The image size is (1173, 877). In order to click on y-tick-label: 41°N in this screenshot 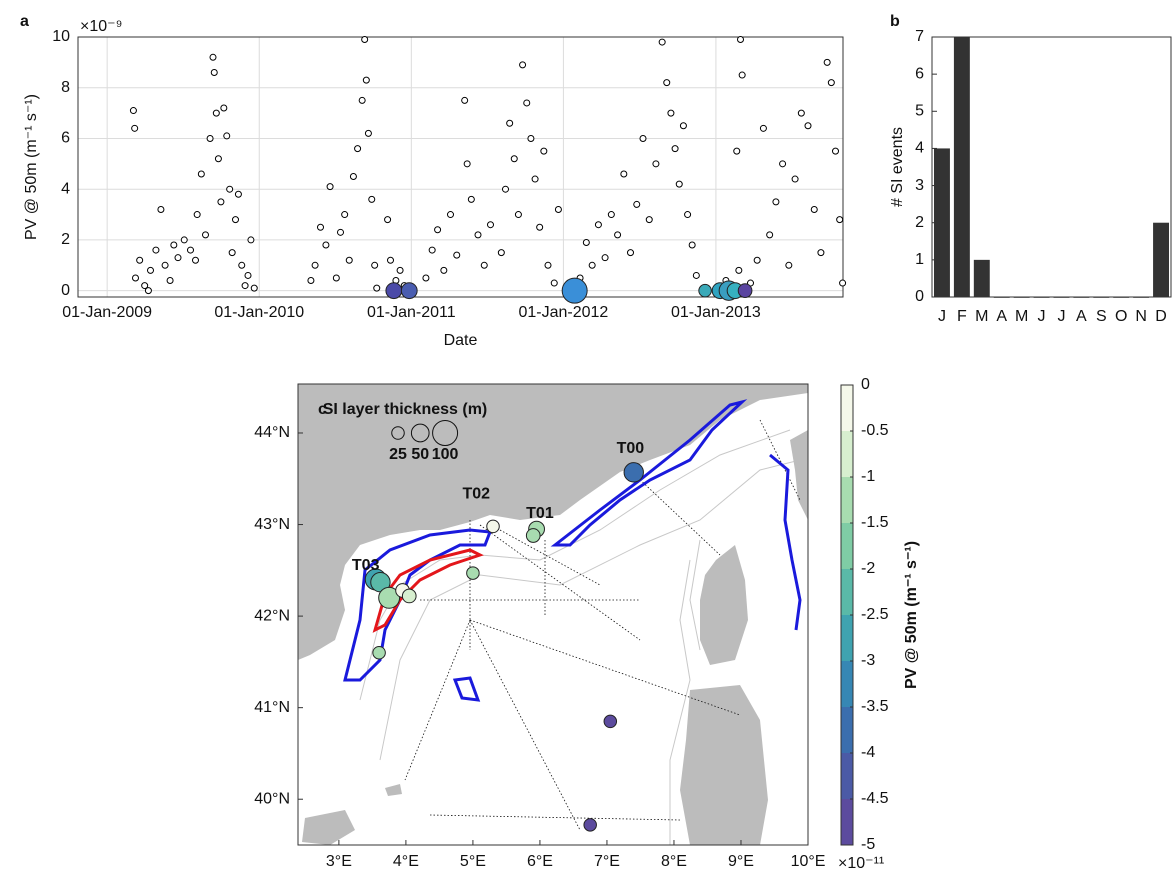, I will do `click(272, 707)`.